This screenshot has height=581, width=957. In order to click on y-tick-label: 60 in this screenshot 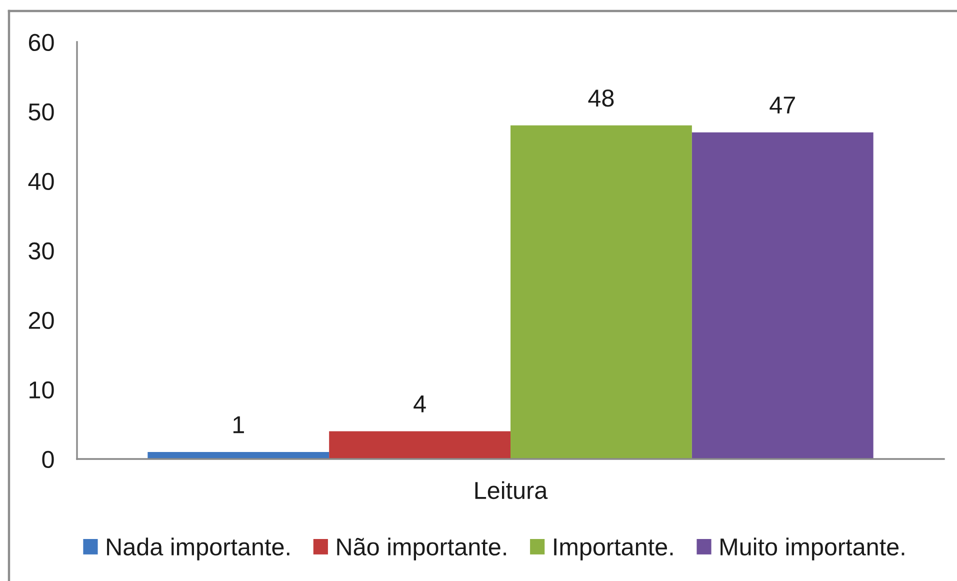, I will do `click(41, 43)`.